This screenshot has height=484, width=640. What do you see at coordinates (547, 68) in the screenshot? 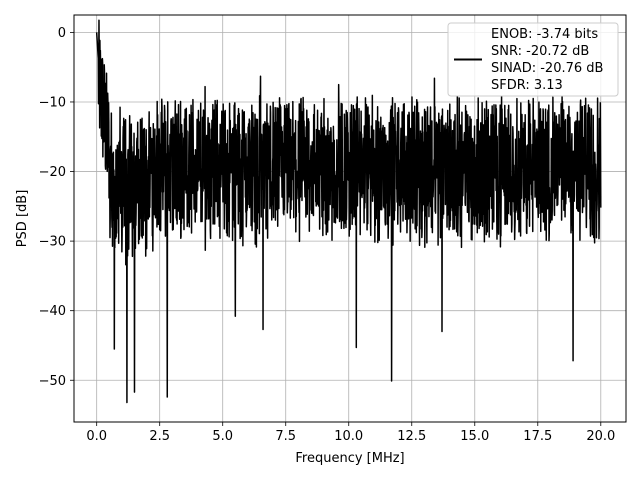
I see `legend-sinad-text: SINAD: -20.76 dB` at bounding box center [547, 68].